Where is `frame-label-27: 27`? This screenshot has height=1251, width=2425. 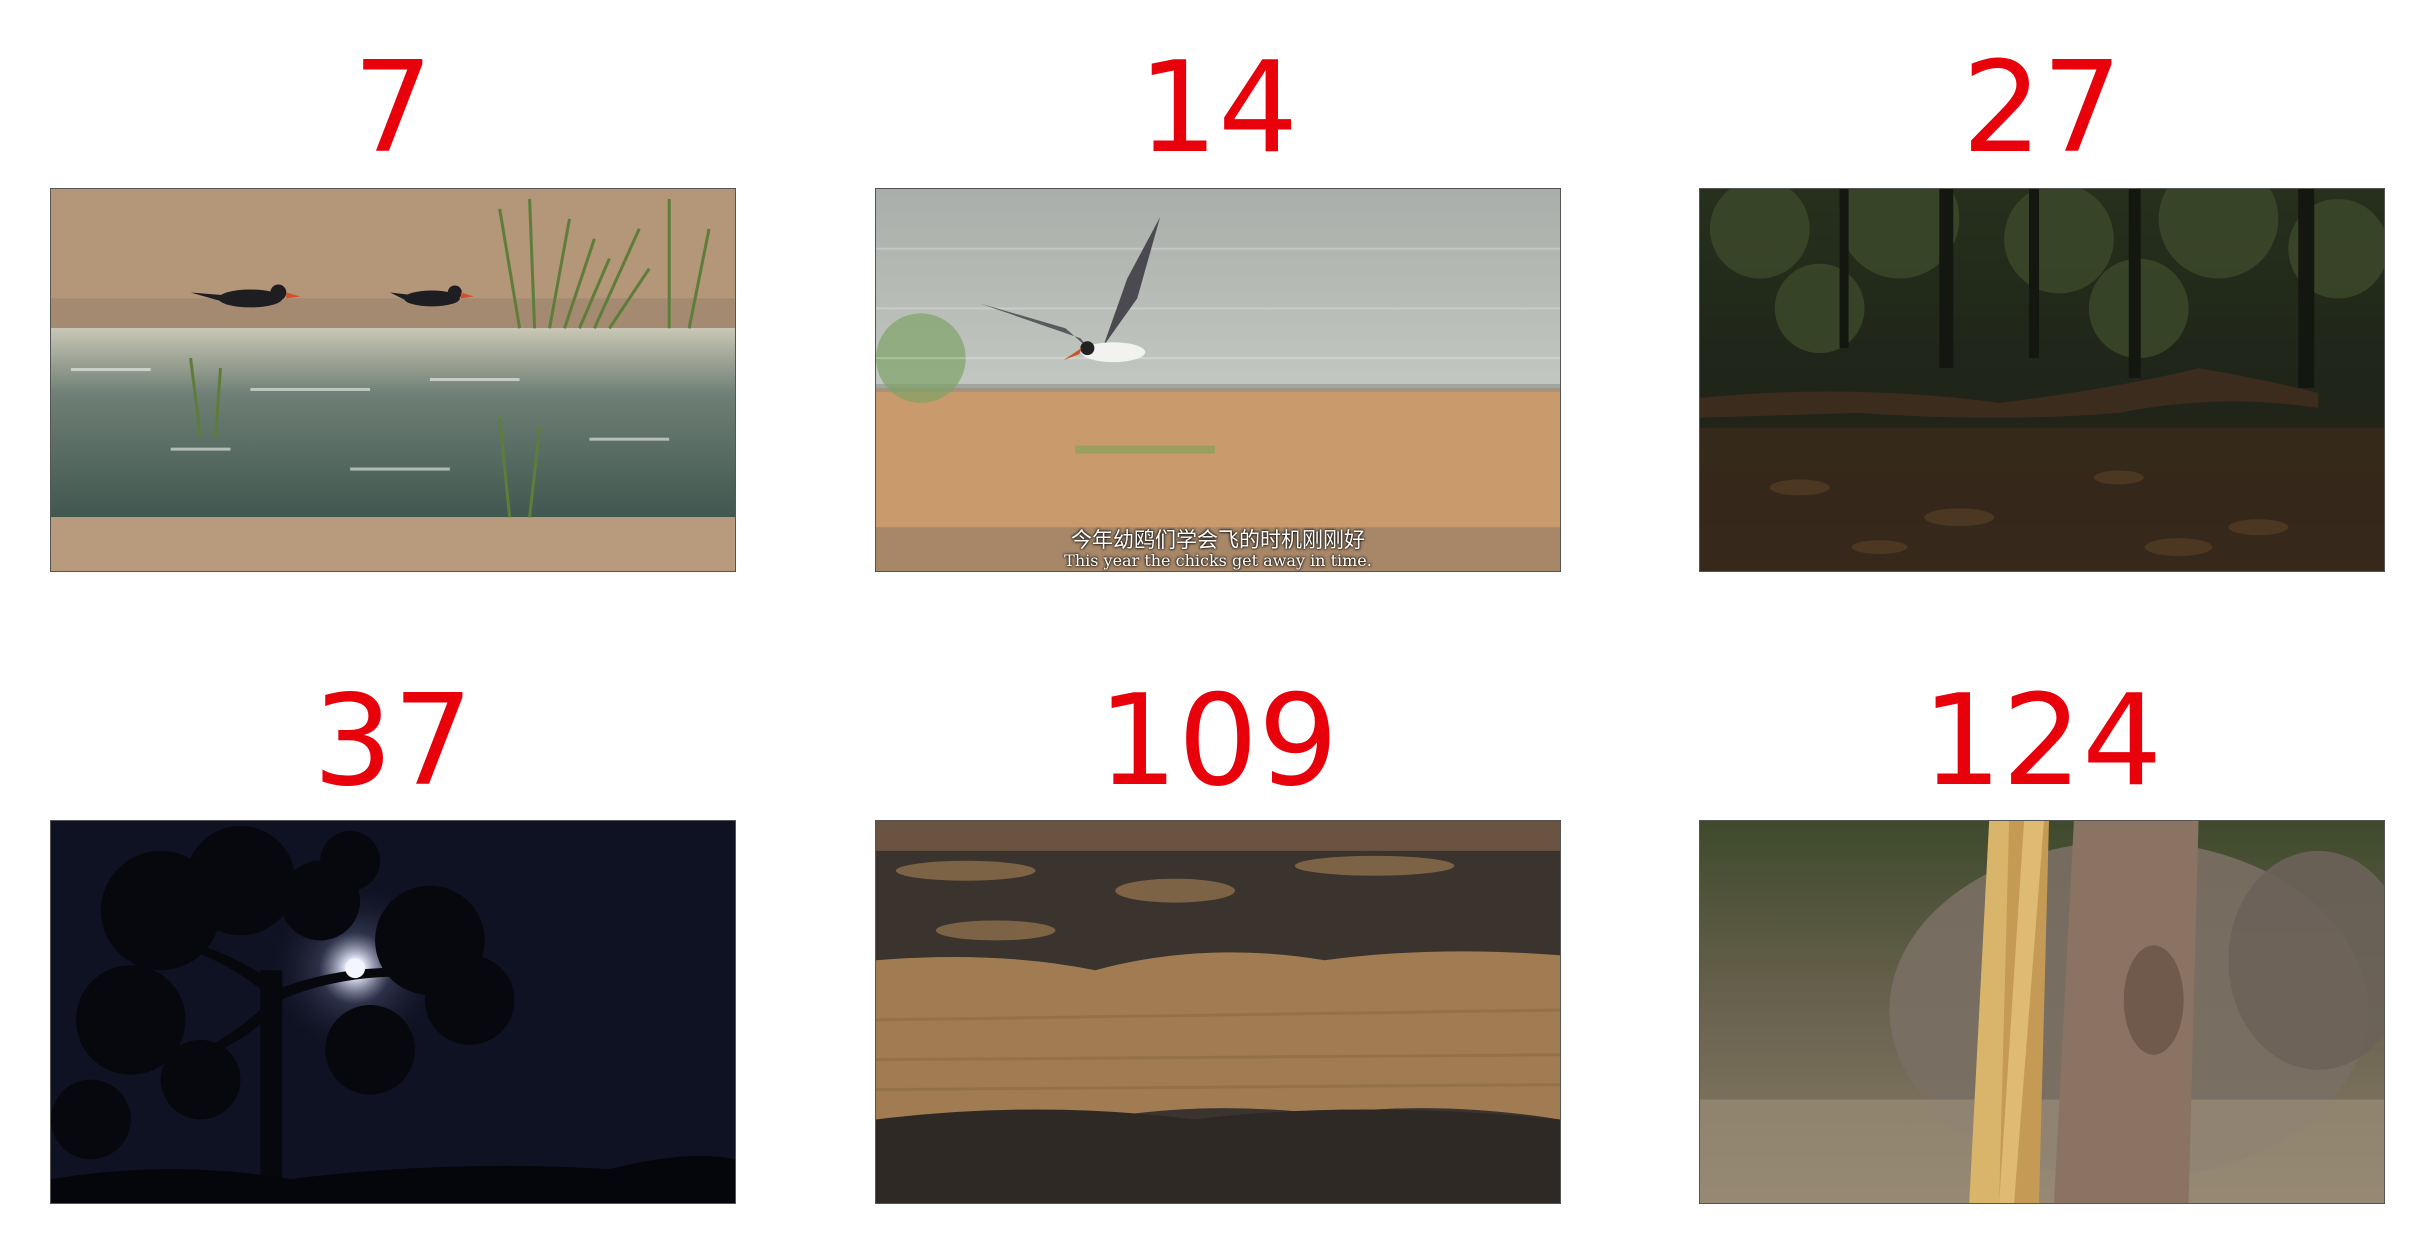 frame-label-27: 27 is located at coordinates (2042, 107).